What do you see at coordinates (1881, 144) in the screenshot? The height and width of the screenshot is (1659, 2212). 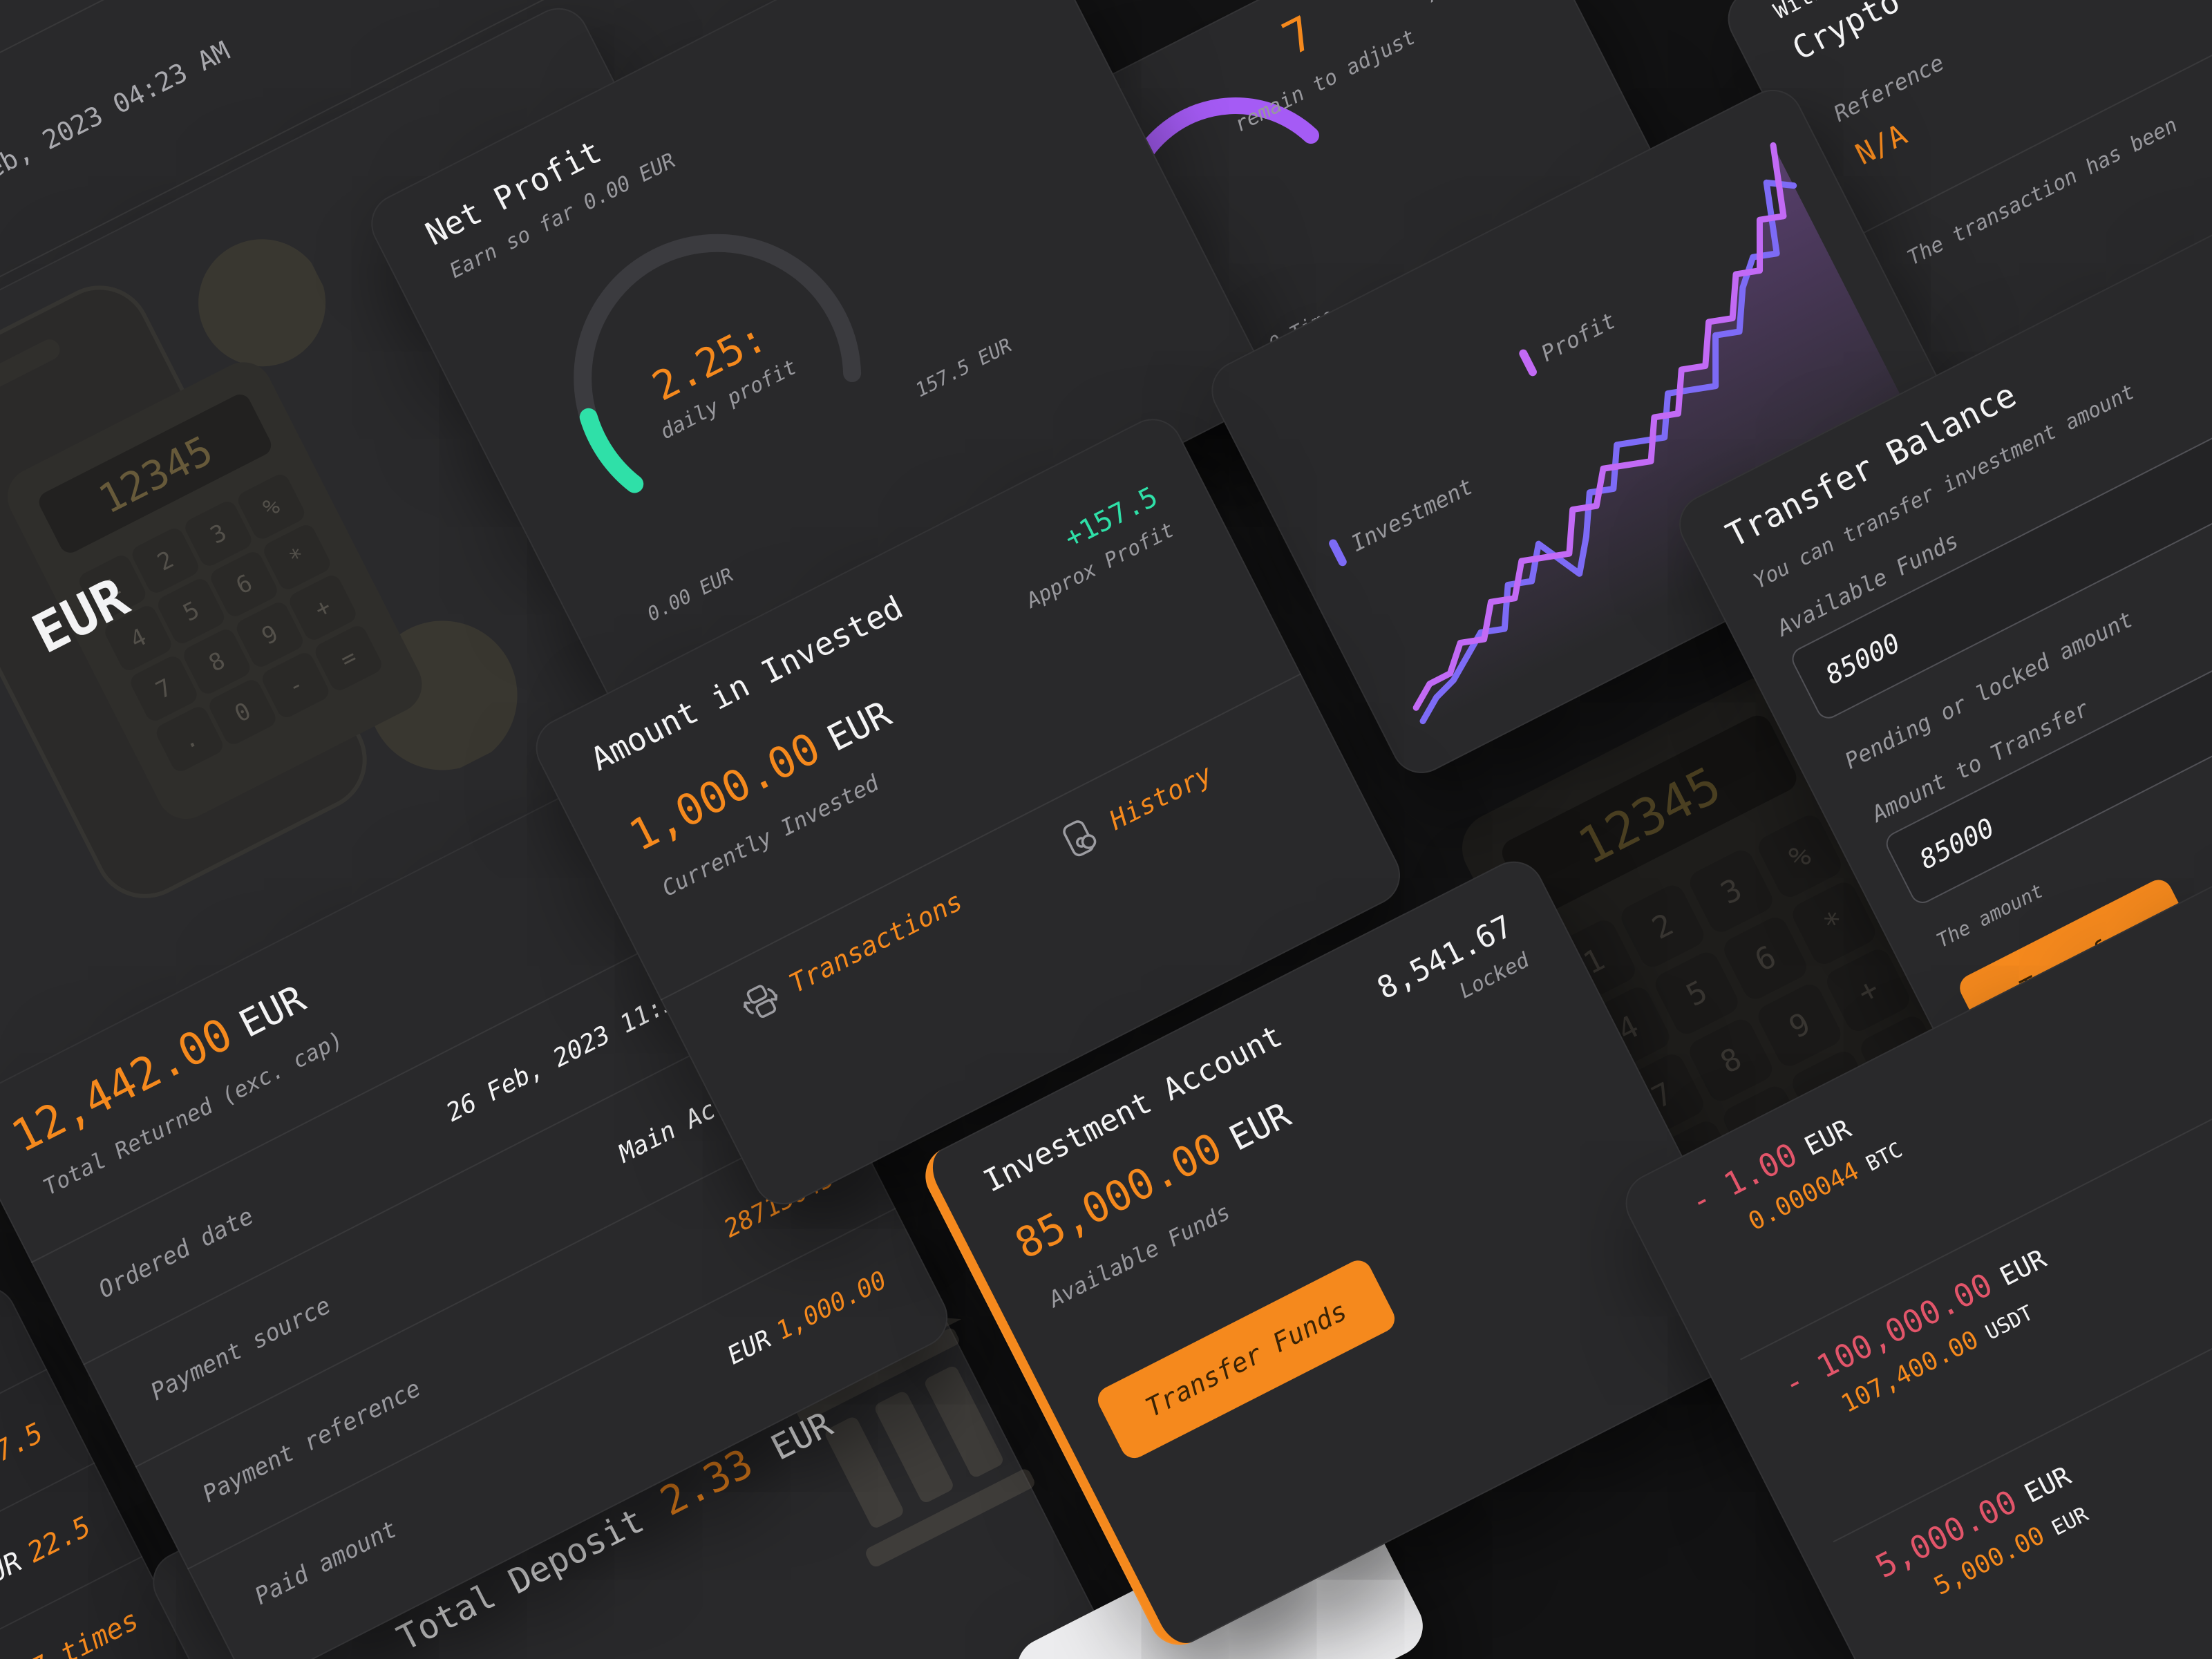 I see `crypto-reference-value: N/A` at bounding box center [1881, 144].